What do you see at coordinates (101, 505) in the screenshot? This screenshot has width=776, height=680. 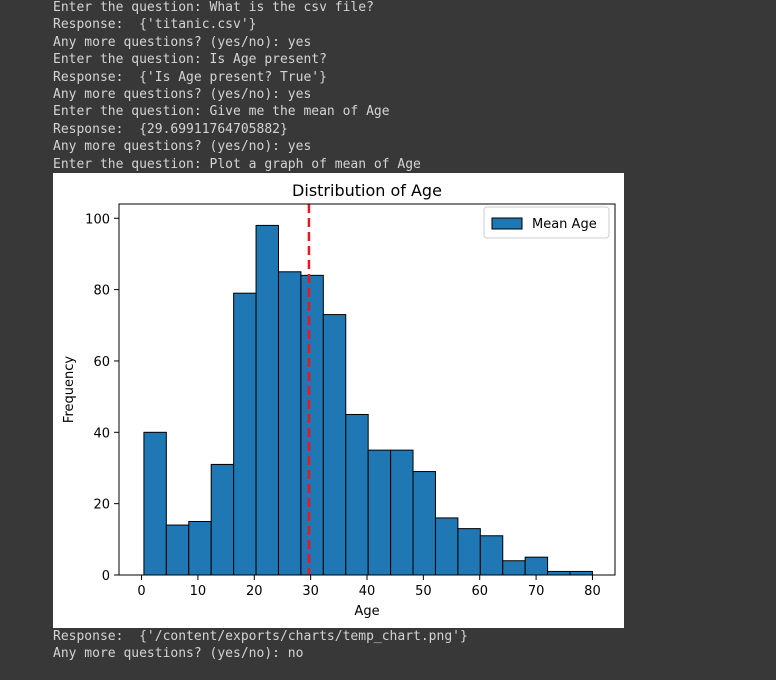 I see `y-tick-label: 20` at bounding box center [101, 505].